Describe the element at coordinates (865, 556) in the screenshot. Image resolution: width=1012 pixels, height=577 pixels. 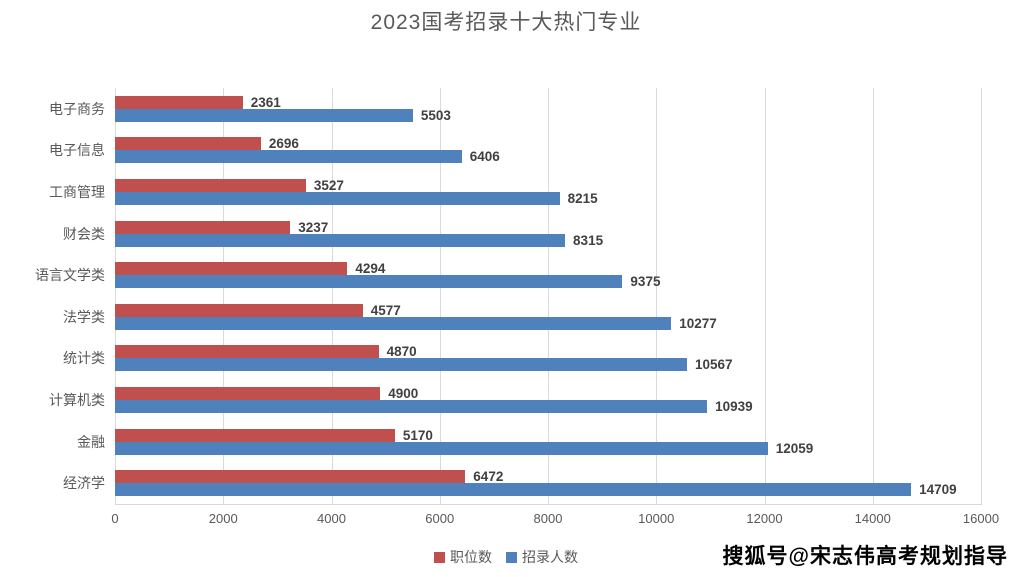
I see `watermark: 搜狐号@宋志伟高考规划指导` at that location.